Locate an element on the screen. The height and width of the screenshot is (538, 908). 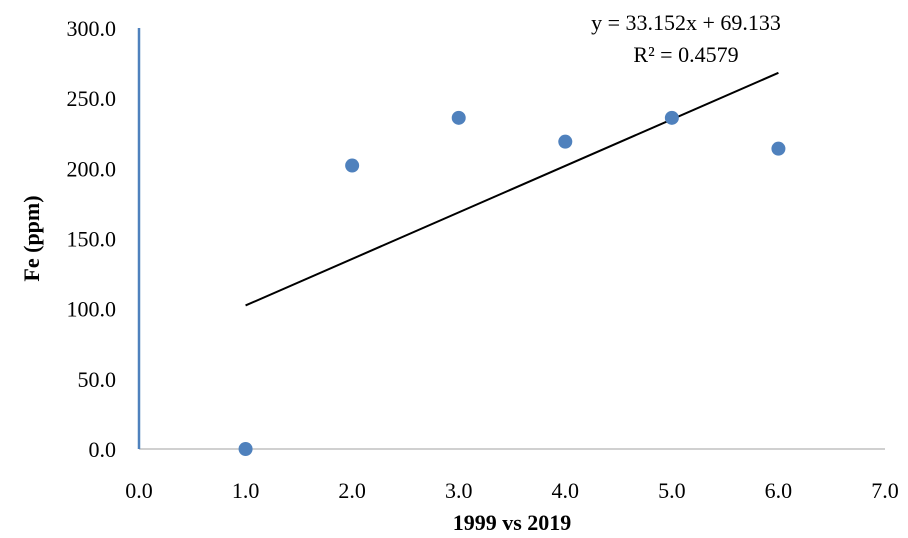
y-tick-labels: 0.0 50.0 100.0 150.0 200.0 250.0 300.0 is located at coordinates (92, 239).